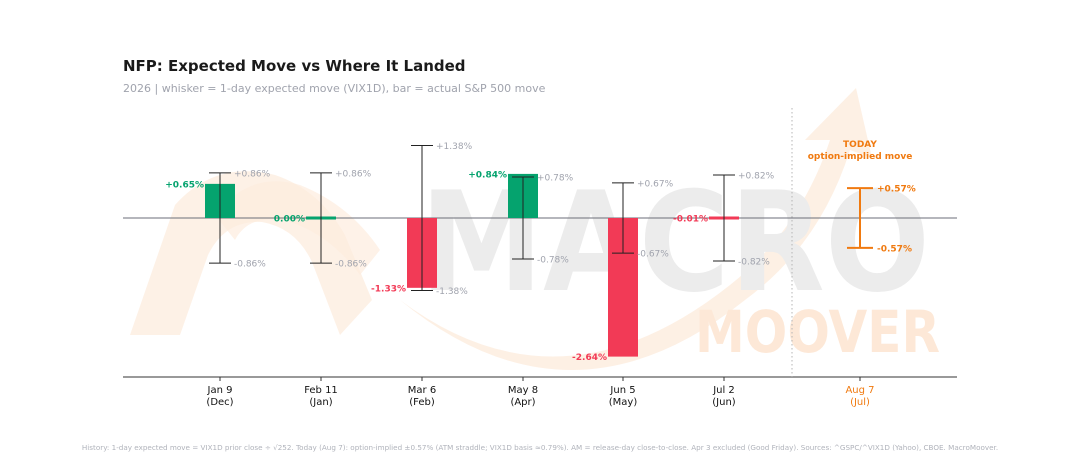 This screenshot has width=1080, height=456. Describe the element at coordinates (184, 185) in the screenshot. I see `actual-move-label: +0.65%` at that location.